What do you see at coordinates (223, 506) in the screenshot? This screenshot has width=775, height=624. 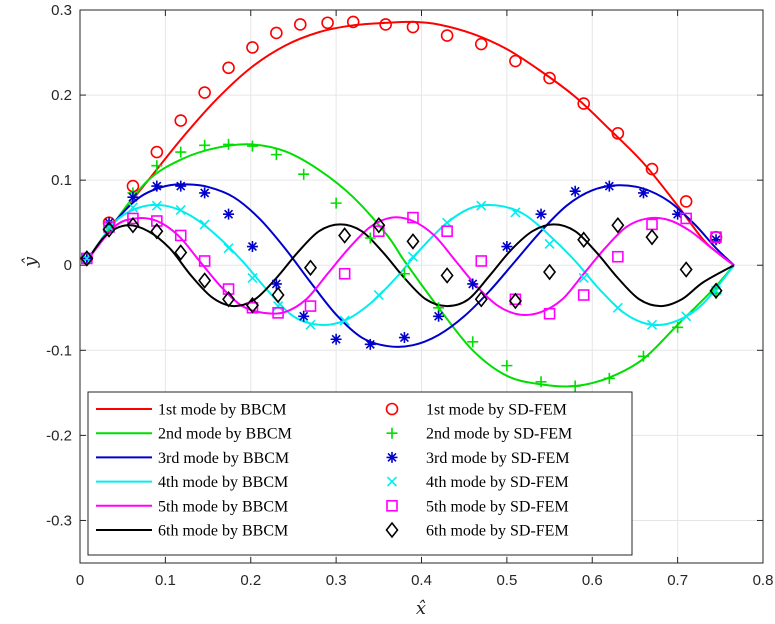 I see `legend-entry-label: 5th mode by BBCM` at bounding box center [223, 506].